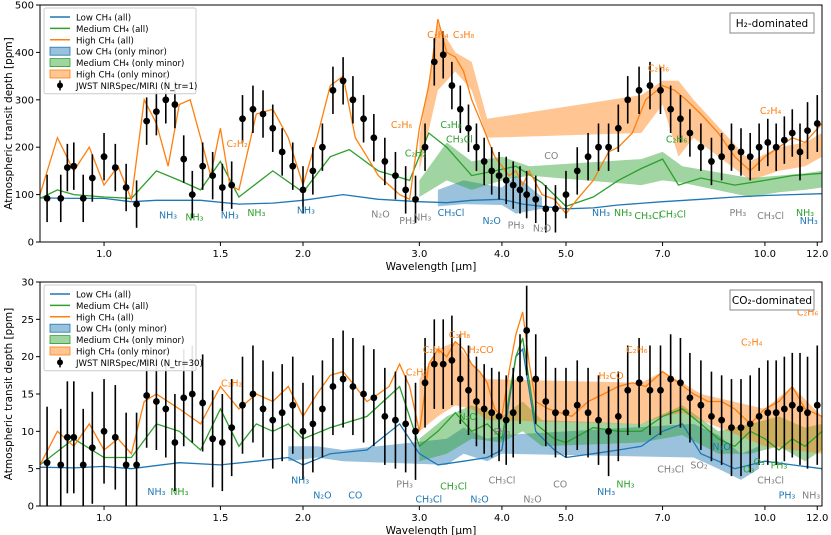  Describe the element at coordinates (27, 283) in the screenshot. I see `y-tick-label: 30` at that location.